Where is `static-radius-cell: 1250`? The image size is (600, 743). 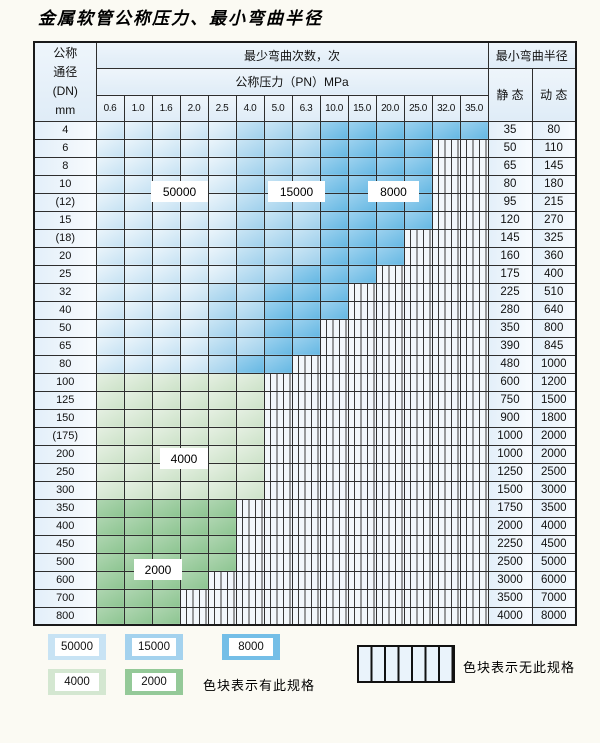 static-radius-cell: 1250 is located at coordinates (510, 472).